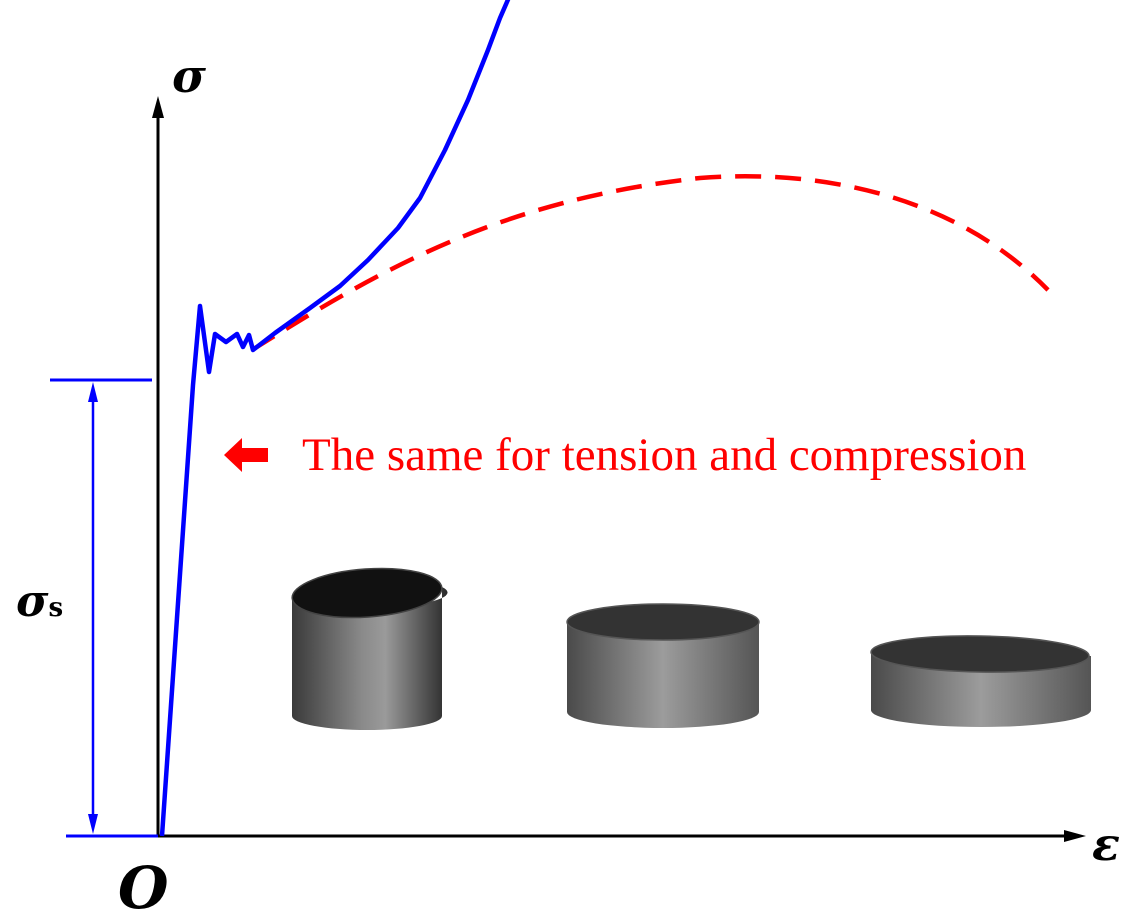  I want to click on annotation: The same for tension and compression, so click(625, 455).